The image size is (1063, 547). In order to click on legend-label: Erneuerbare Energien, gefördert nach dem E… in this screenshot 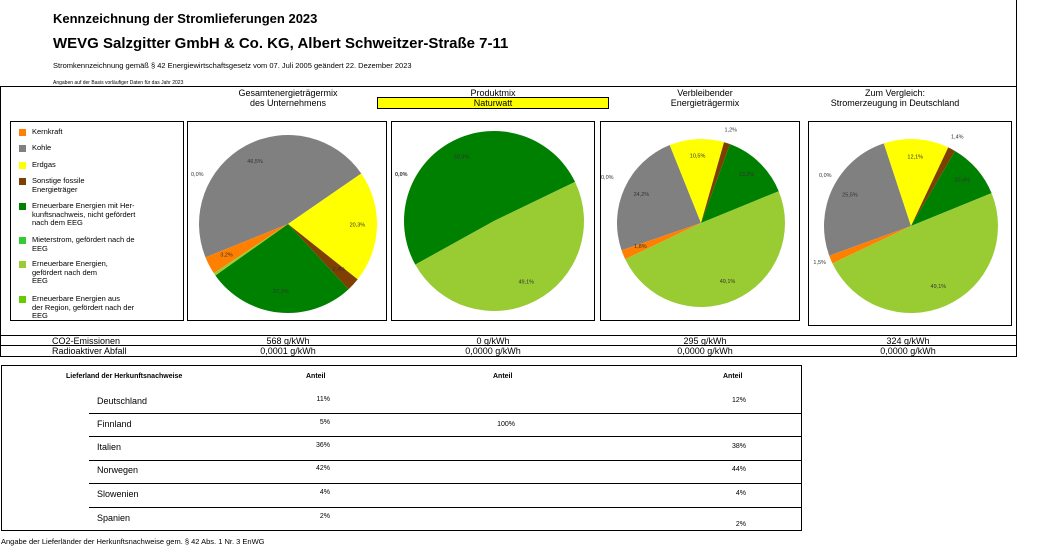, I will do `click(70, 272)`.